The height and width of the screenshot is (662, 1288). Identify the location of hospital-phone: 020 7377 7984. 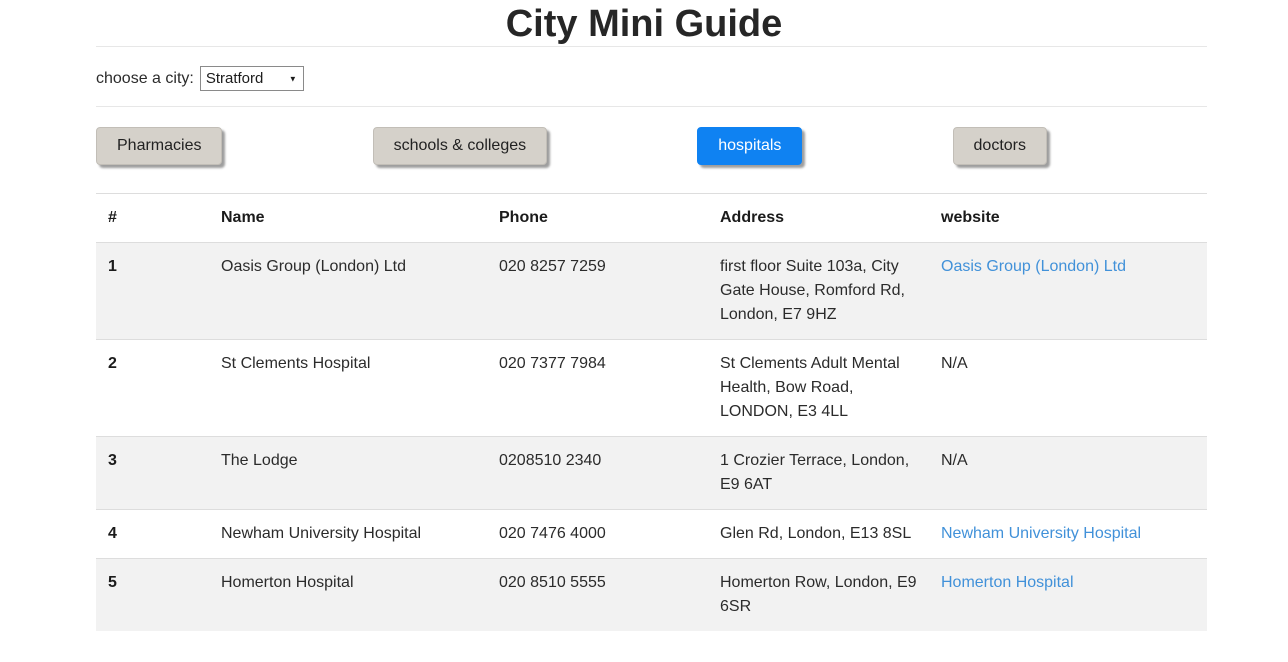
(597, 388).